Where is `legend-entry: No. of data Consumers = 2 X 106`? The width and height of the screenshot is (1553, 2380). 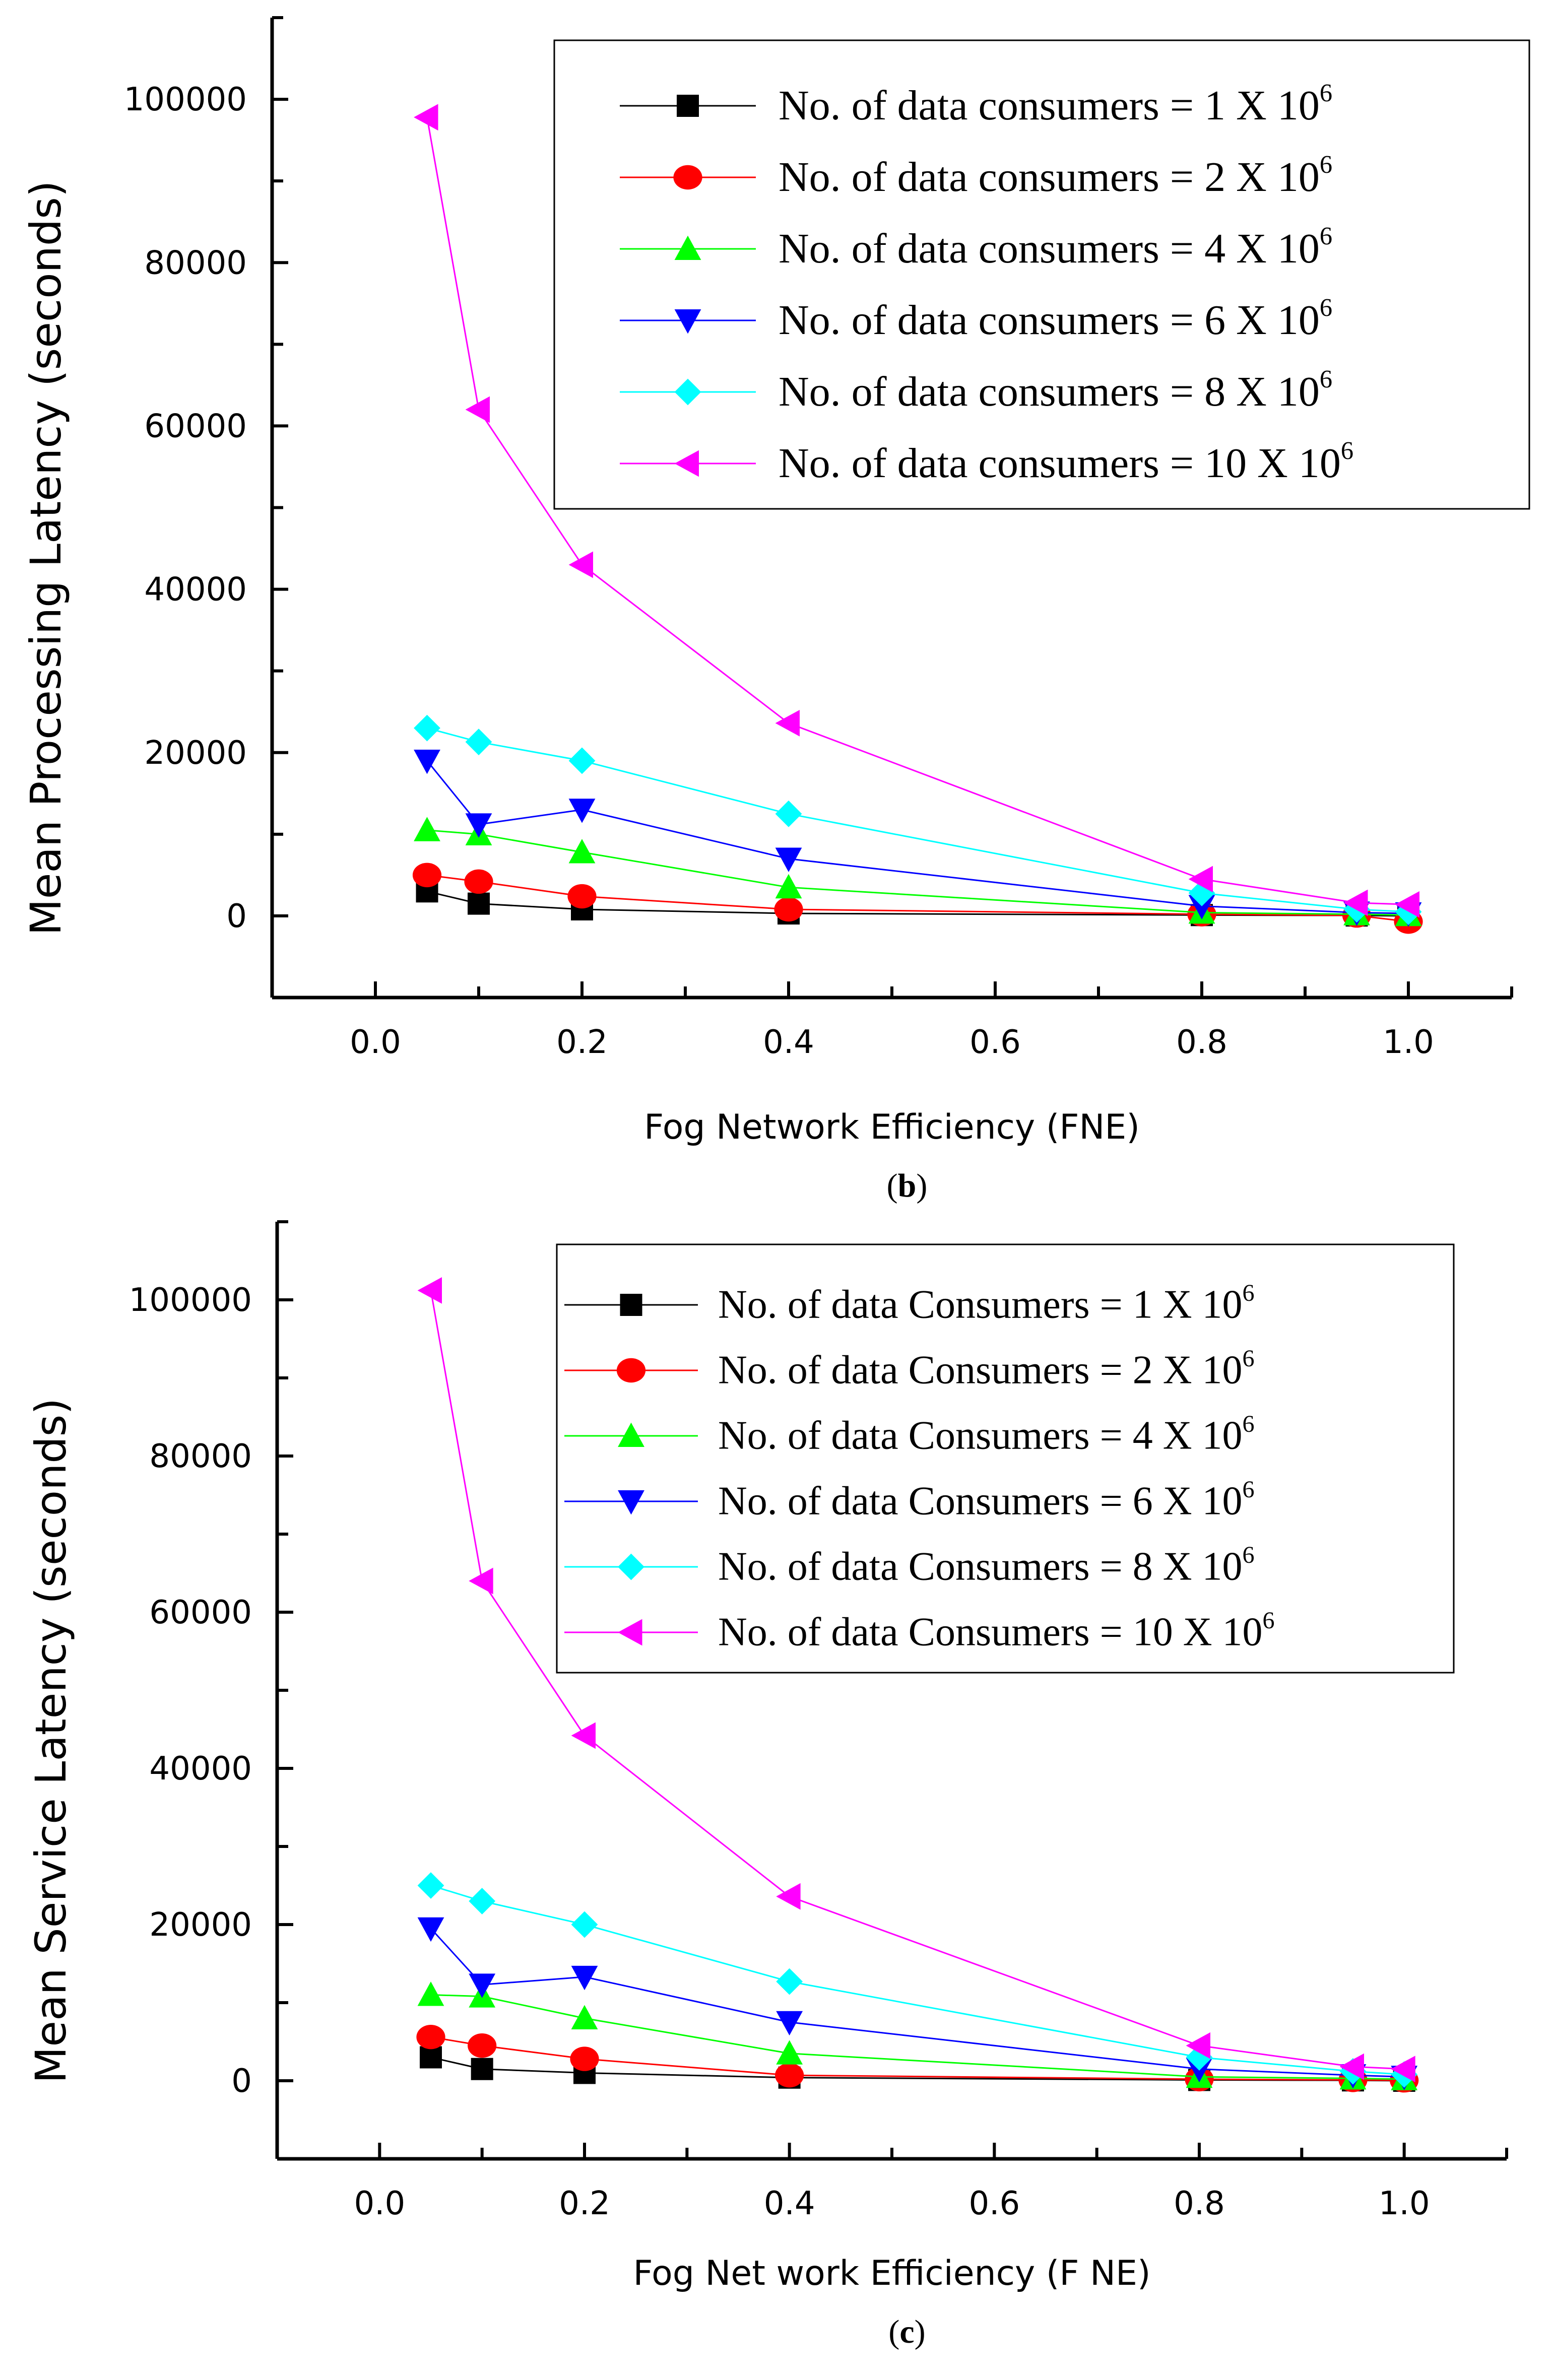 legend-entry: No. of data Consumers = 2 X 106 is located at coordinates (909, 1369).